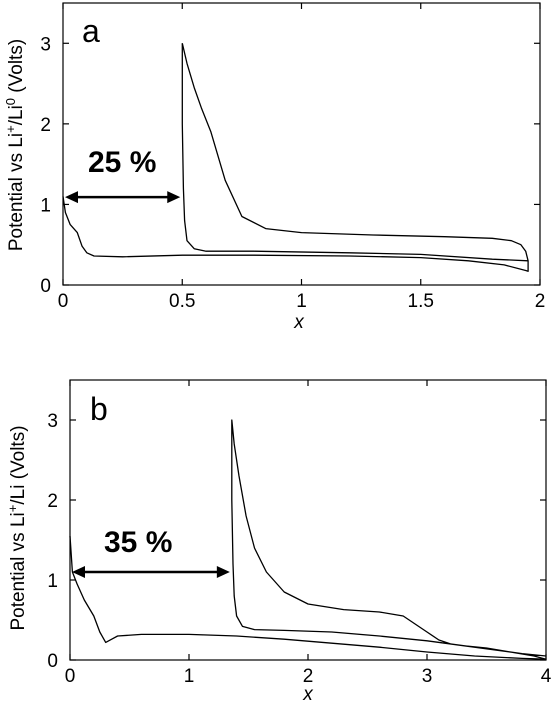  I want to click on panel-b-x-tick-label-4: 4, so click(546, 676).